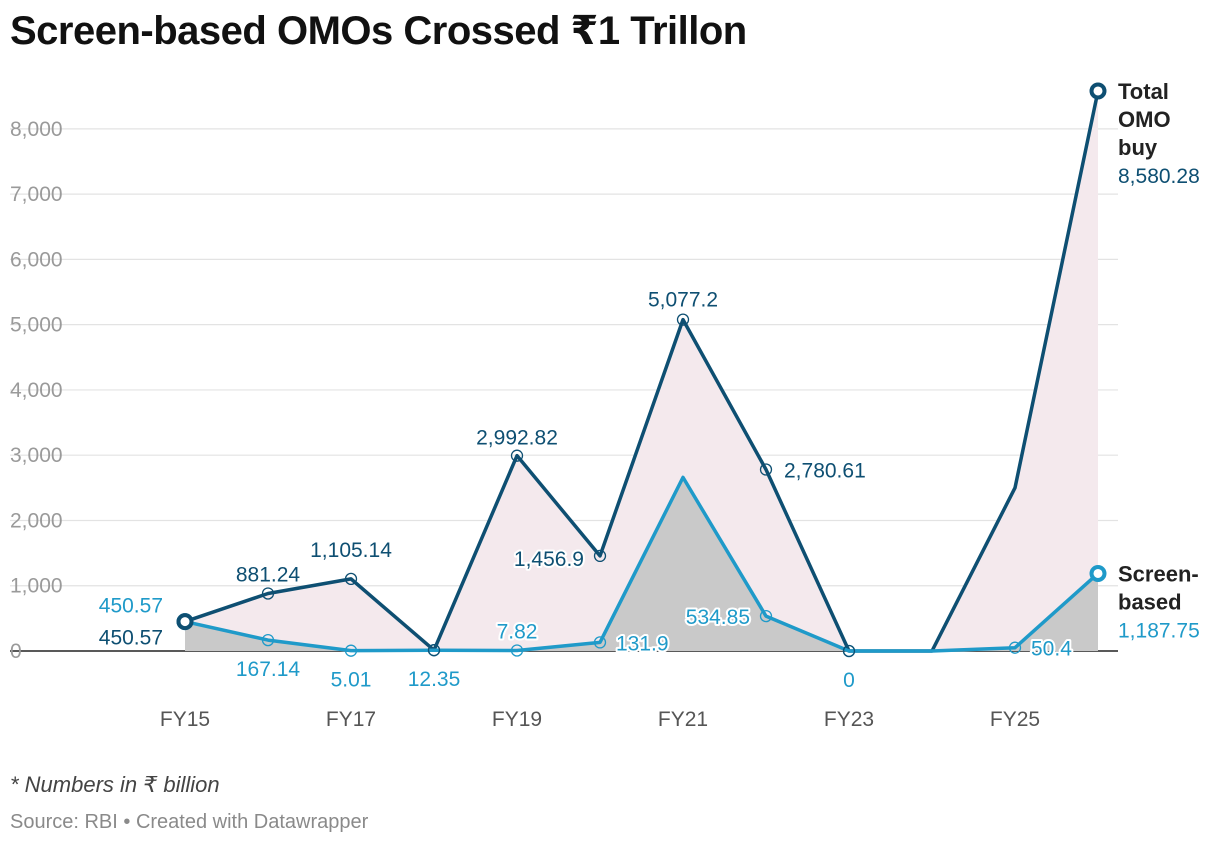 This screenshot has width=1220, height=846. Describe the element at coordinates (849, 680) in the screenshot. I see `screen-label-FY23: 0` at that location.